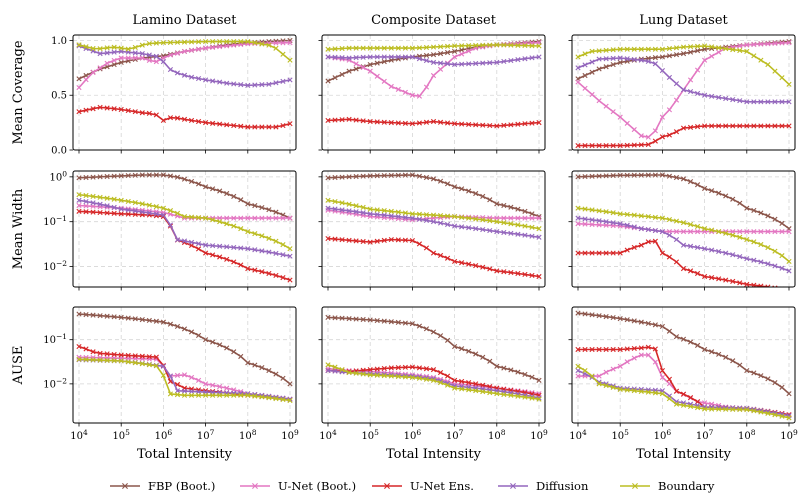  What do you see at coordinates (705, 435) in the screenshot?
I see `x-tick-label: 107` at bounding box center [705, 435].